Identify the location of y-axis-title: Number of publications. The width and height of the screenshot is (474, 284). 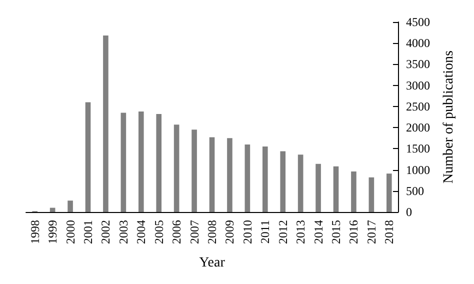
(449, 117).